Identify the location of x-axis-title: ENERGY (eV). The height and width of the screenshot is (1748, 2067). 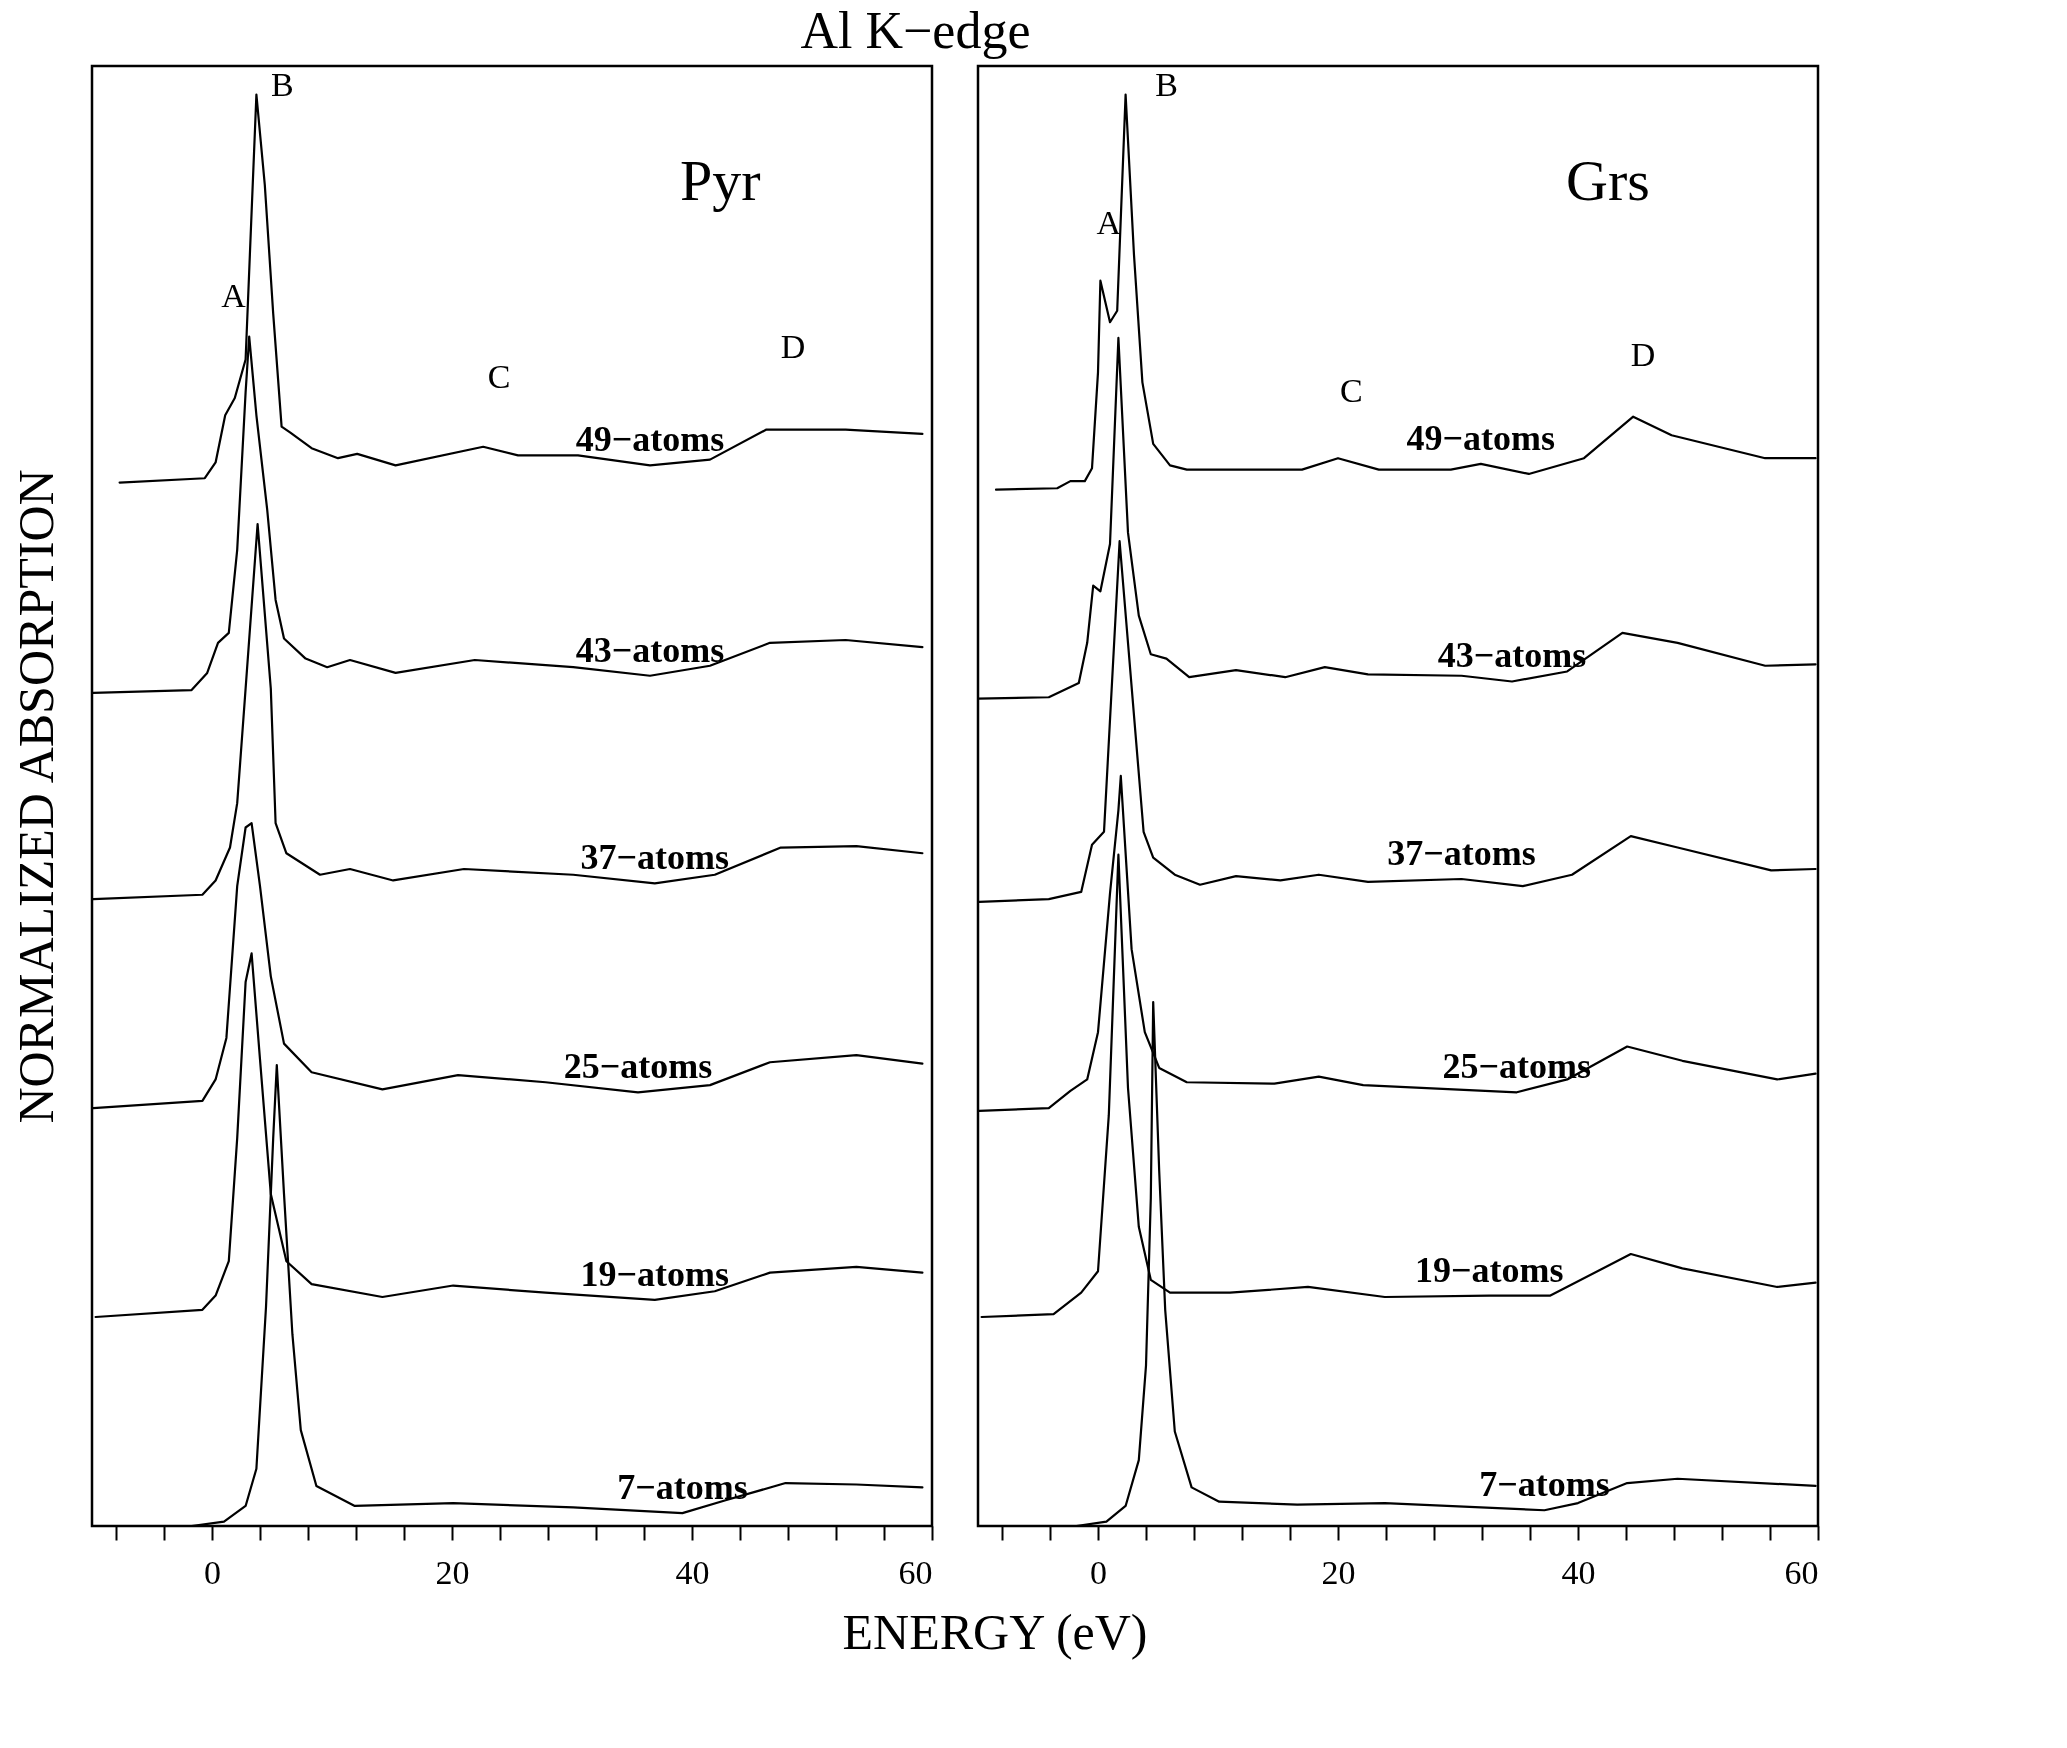
(995, 1632).